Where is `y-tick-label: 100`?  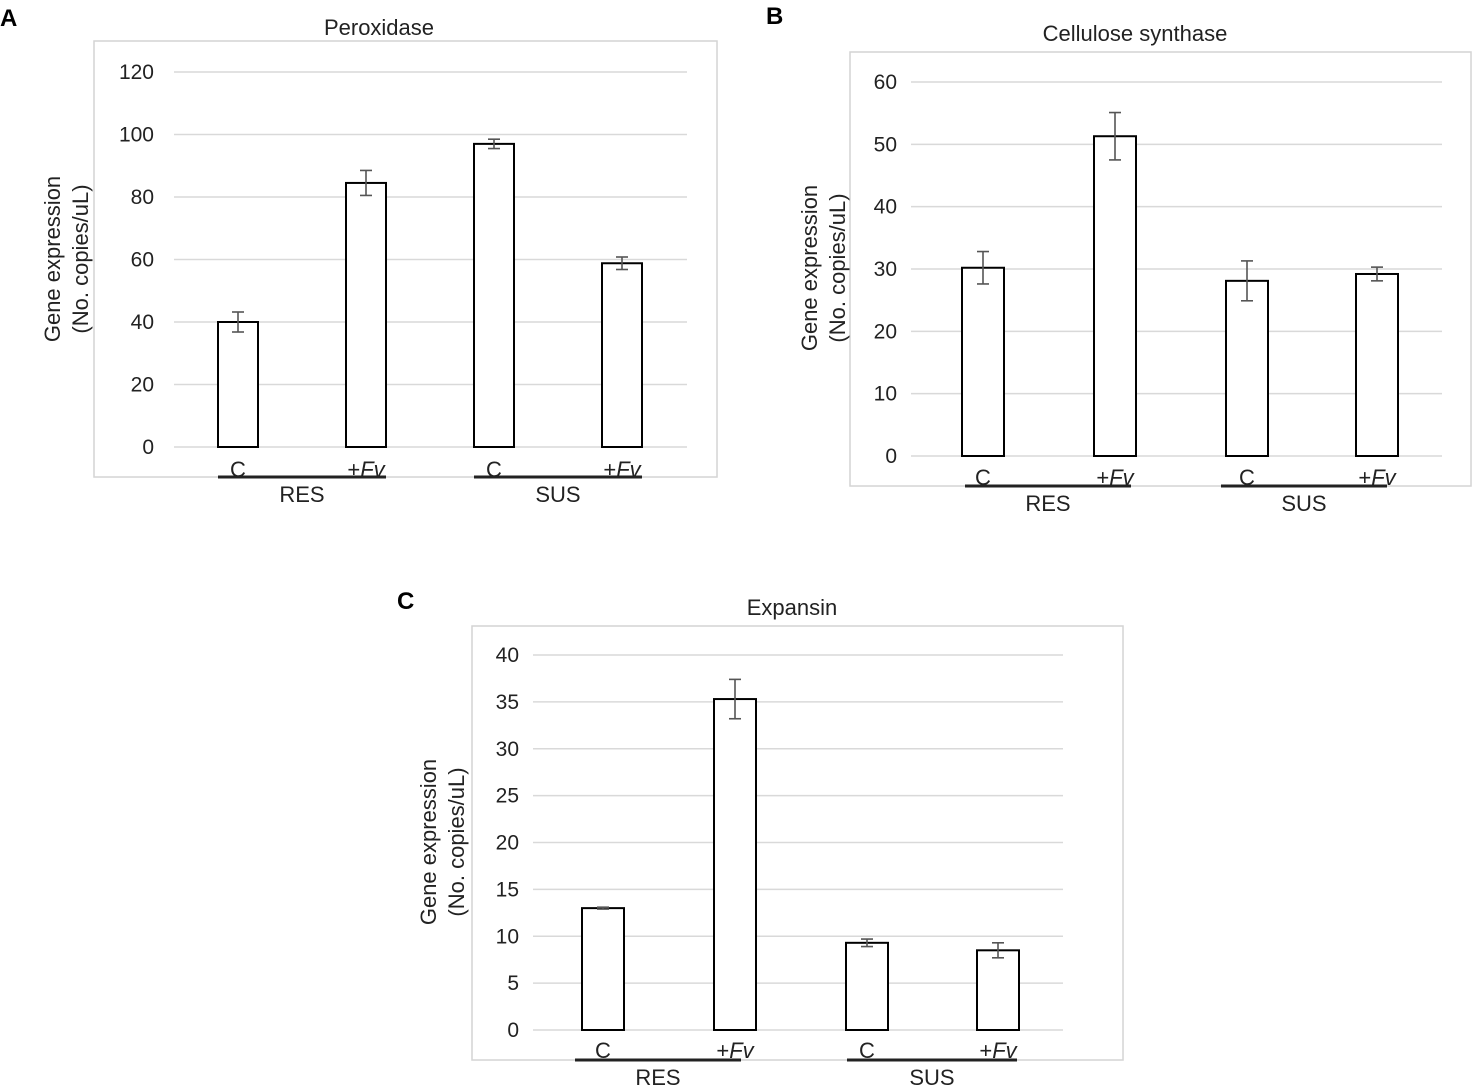
y-tick-label: 100 is located at coordinates (136, 135).